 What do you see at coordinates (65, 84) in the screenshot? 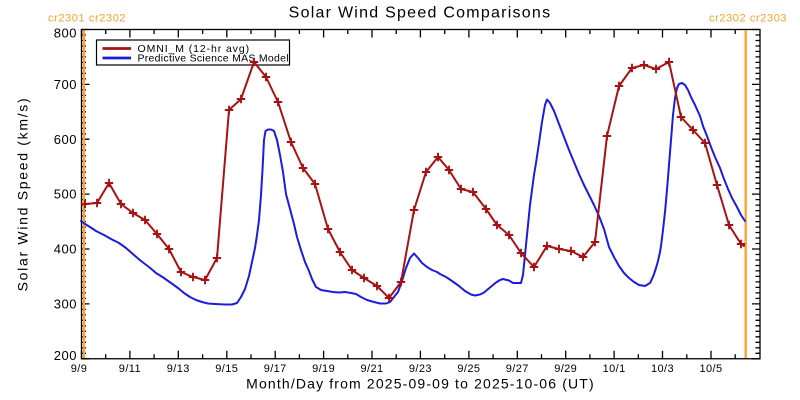
I see `svg-text: 700` at bounding box center [65, 84].